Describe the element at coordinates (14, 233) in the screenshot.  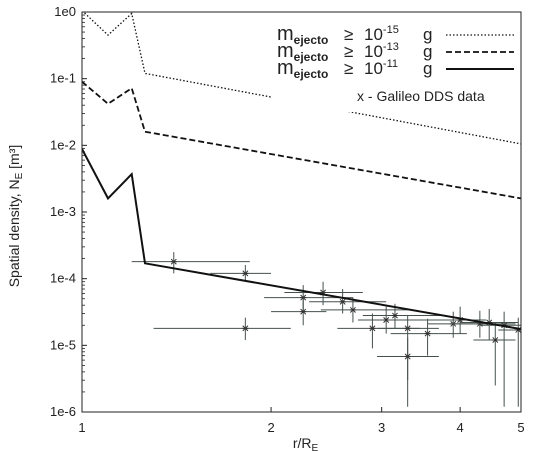
I see `y-axis-title-main: Spatial density, N` at that location.